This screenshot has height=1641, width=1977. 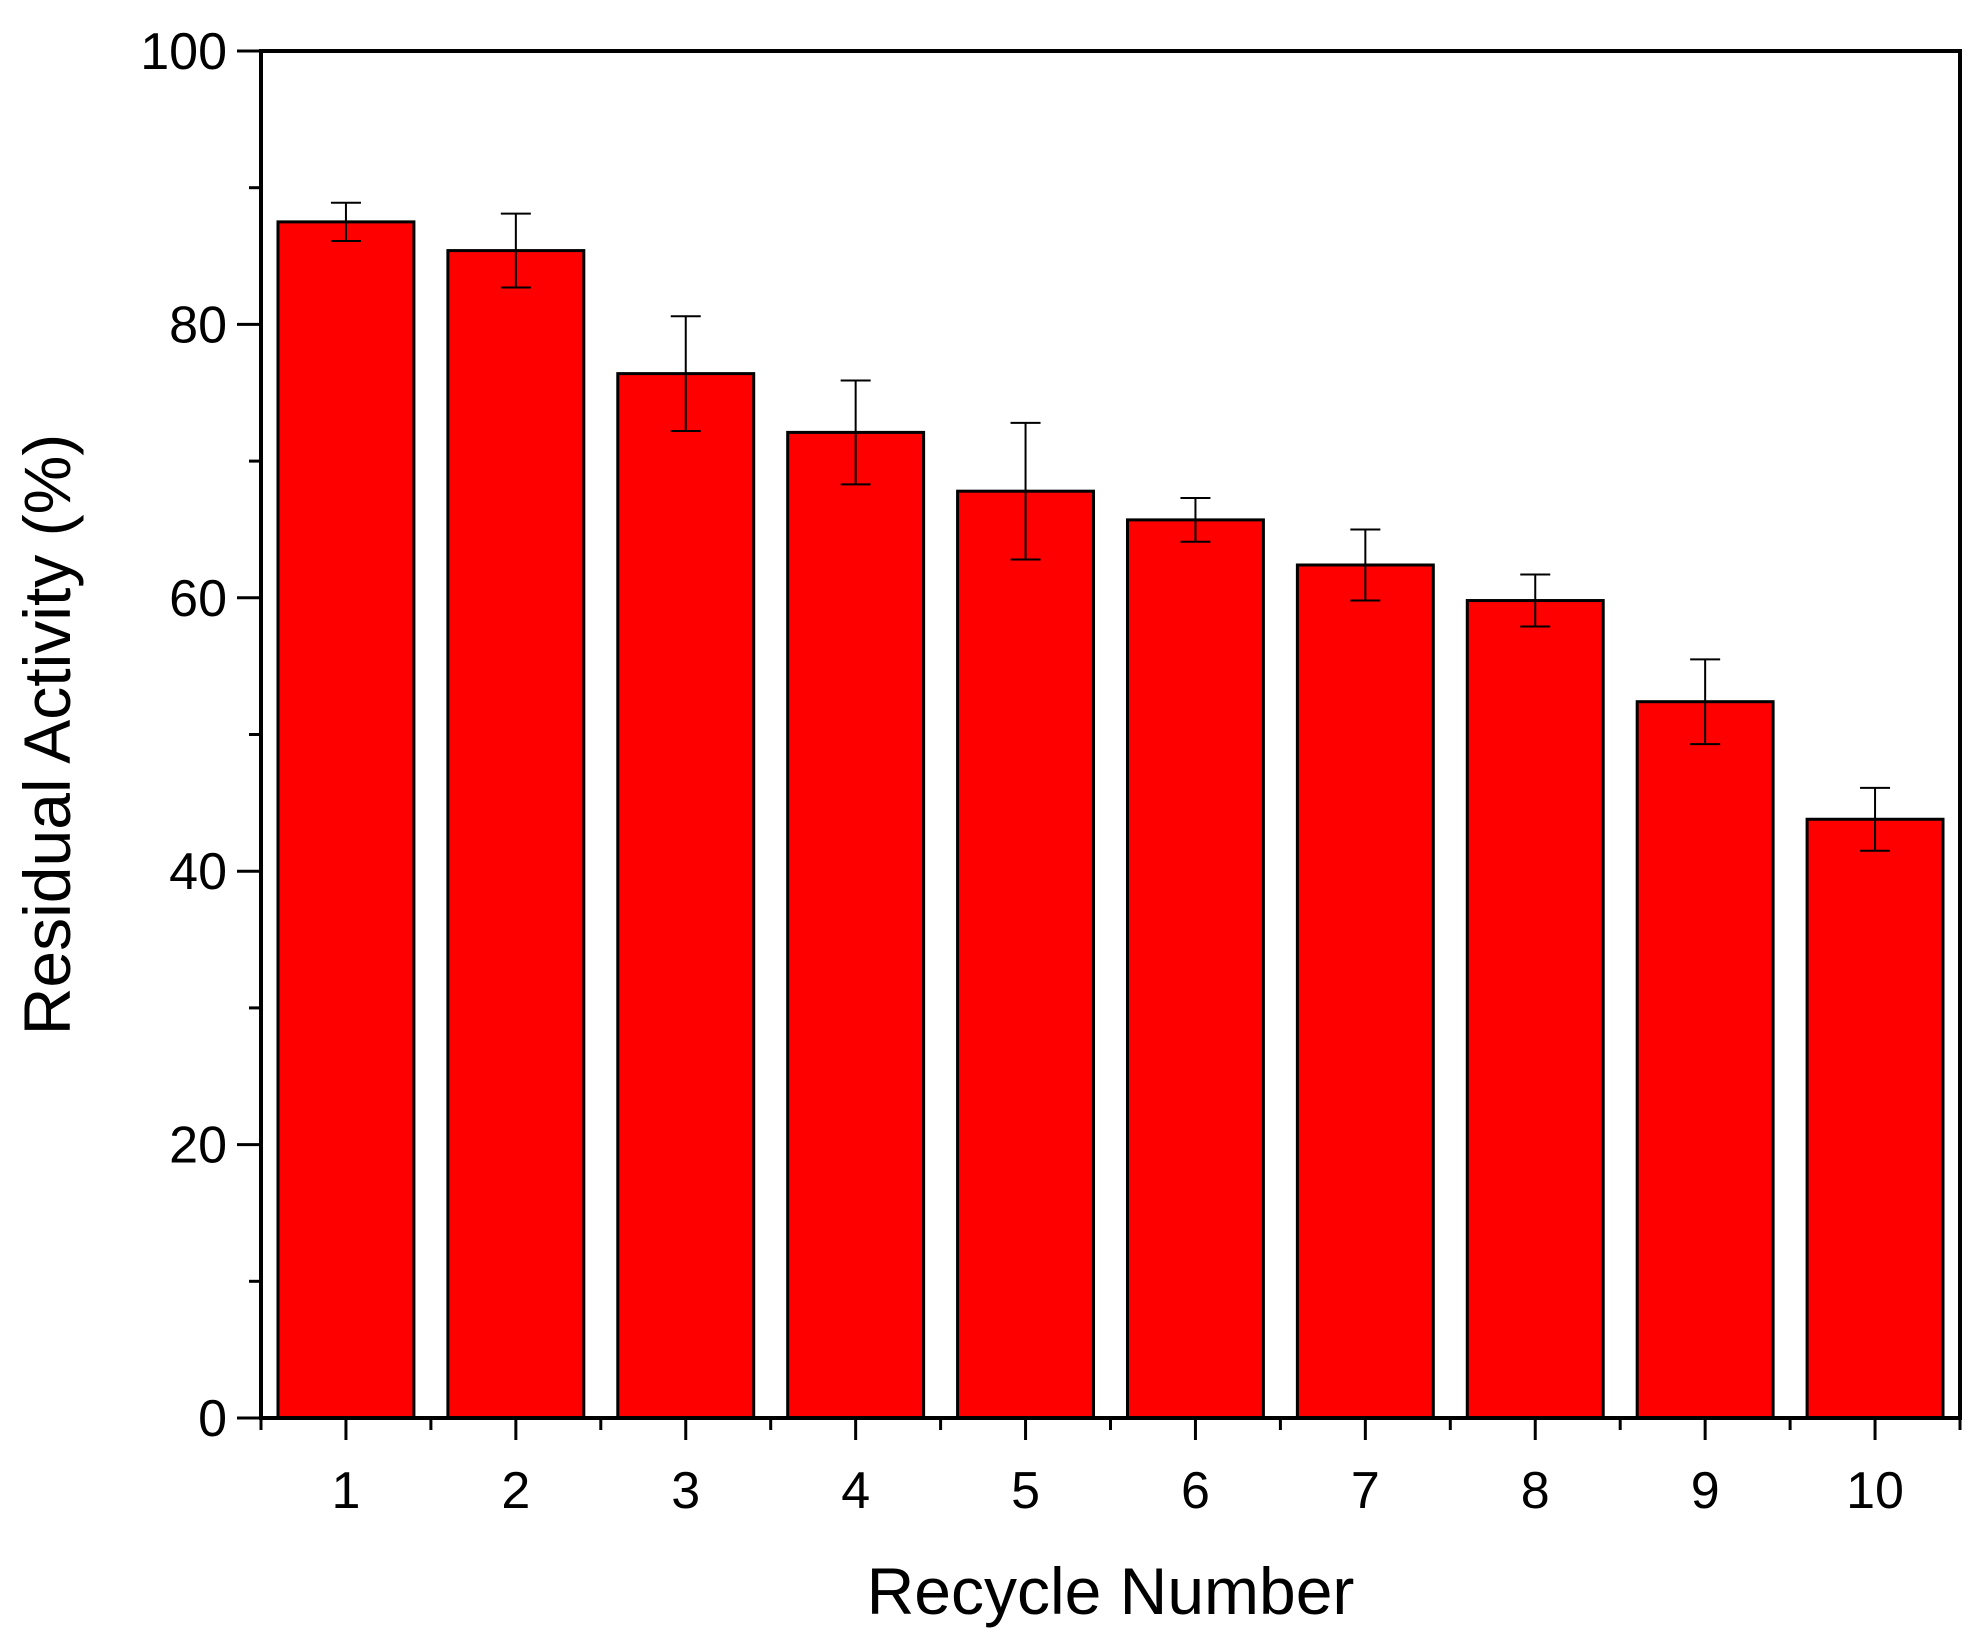 What do you see at coordinates (1875, 1491) in the screenshot?
I see `x-tick-label-10: 10` at bounding box center [1875, 1491].